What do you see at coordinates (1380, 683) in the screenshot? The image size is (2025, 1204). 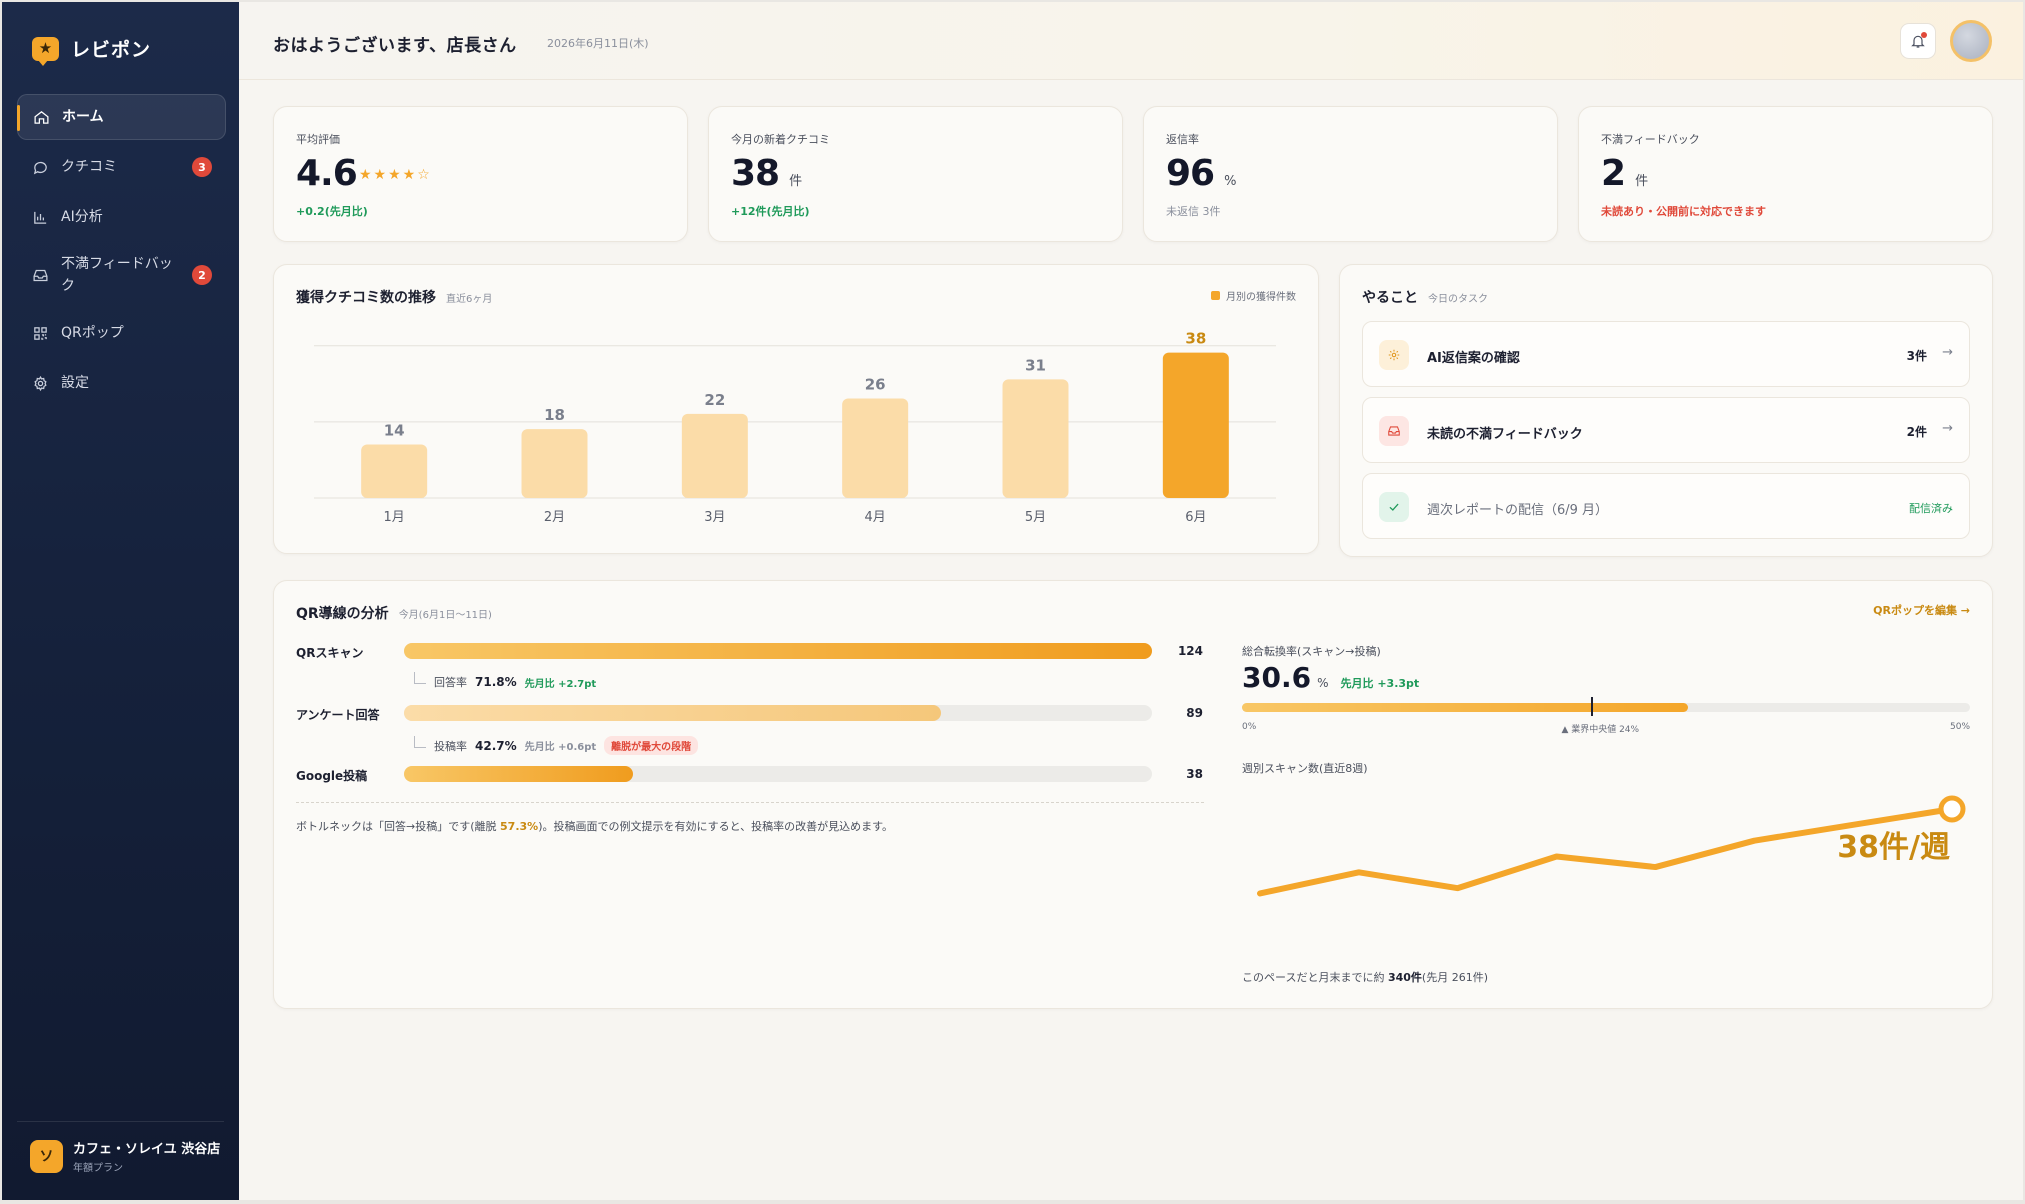 I see `conversion-delta: 先月比 +3.3pt` at bounding box center [1380, 683].